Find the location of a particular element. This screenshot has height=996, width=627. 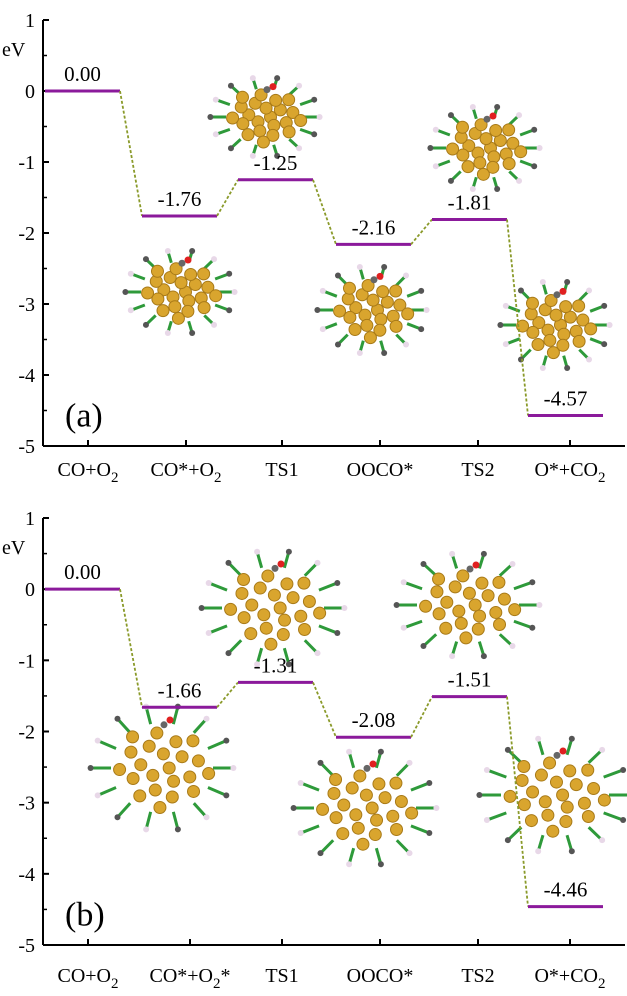

x-tick-label: CO*+O2 is located at coordinates (185, 472).